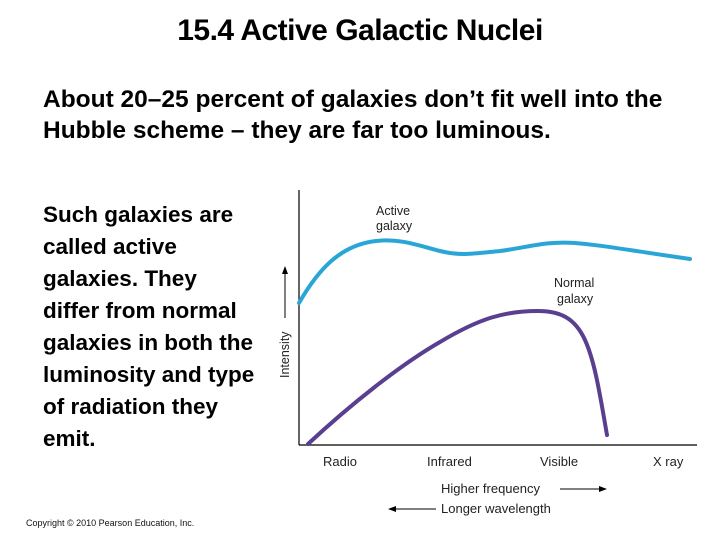 This screenshot has height=540, width=720. Describe the element at coordinates (285, 270) in the screenshot. I see `arrow-up-icon` at that location.